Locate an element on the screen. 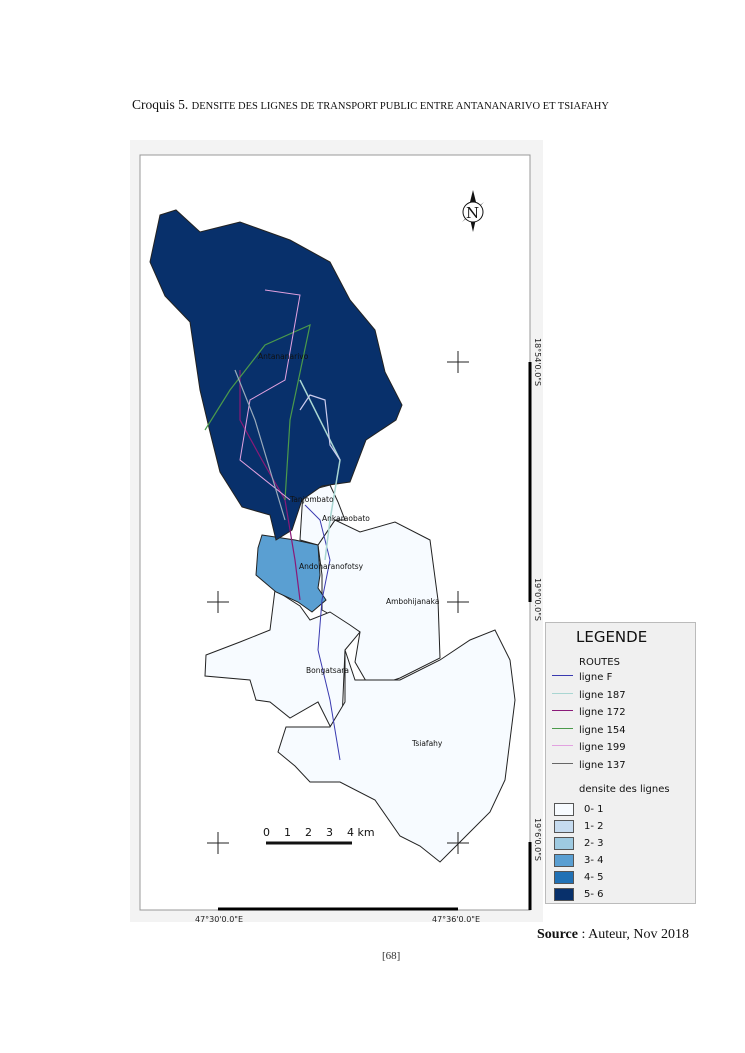  scale-tick: 2 is located at coordinates (308, 832).